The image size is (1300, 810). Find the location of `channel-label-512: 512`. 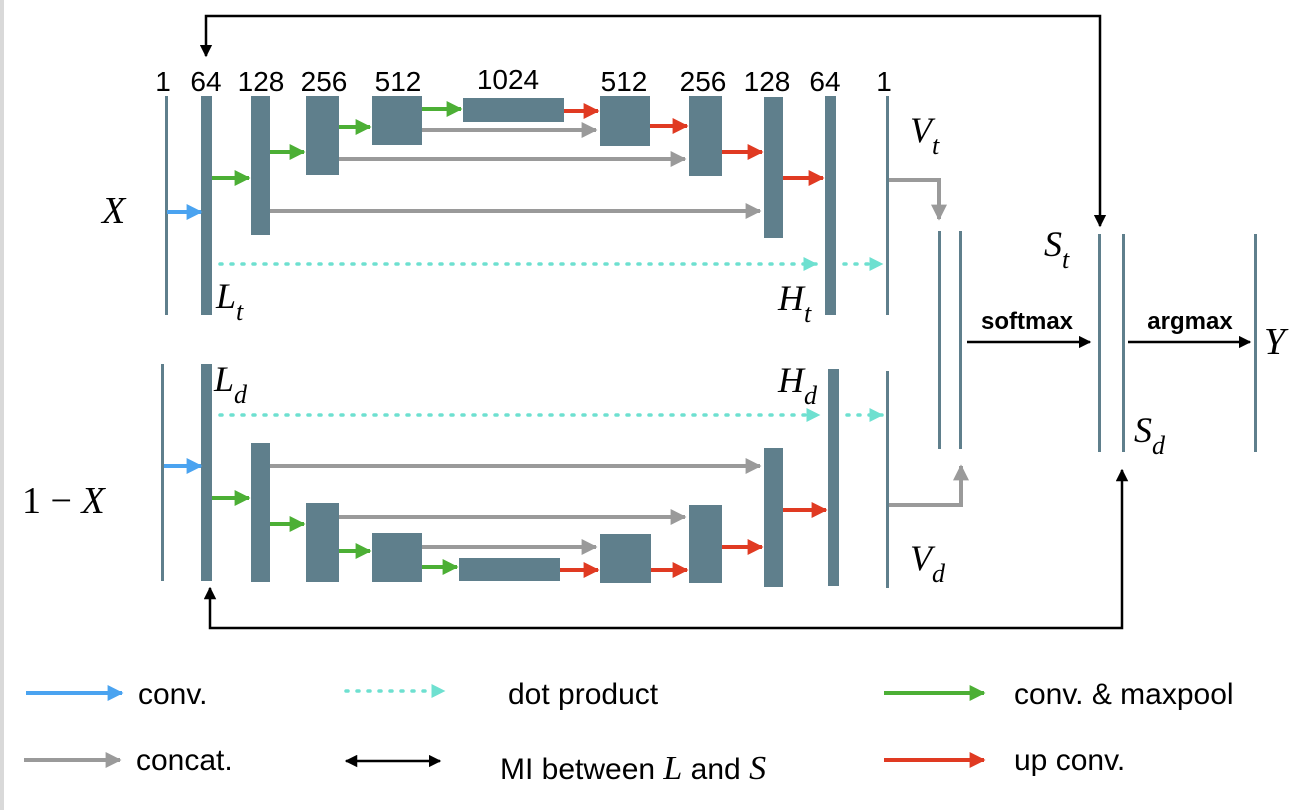

channel-label-512: 512 is located at coordinates (398, 81).